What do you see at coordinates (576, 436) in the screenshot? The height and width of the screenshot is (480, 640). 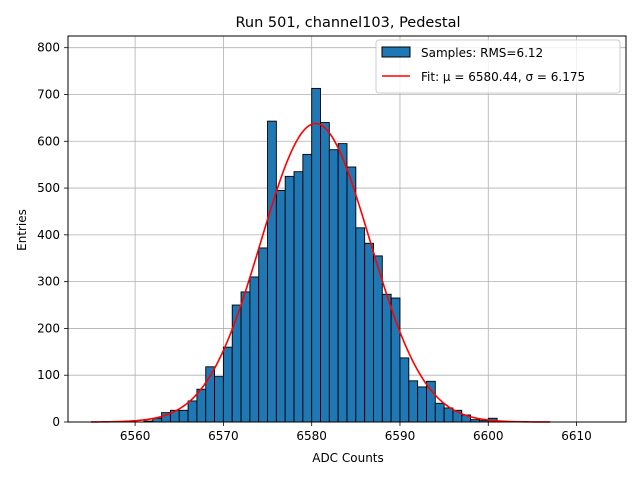 I see `x-tick-label: 6610` at bounding box center [576, 436].